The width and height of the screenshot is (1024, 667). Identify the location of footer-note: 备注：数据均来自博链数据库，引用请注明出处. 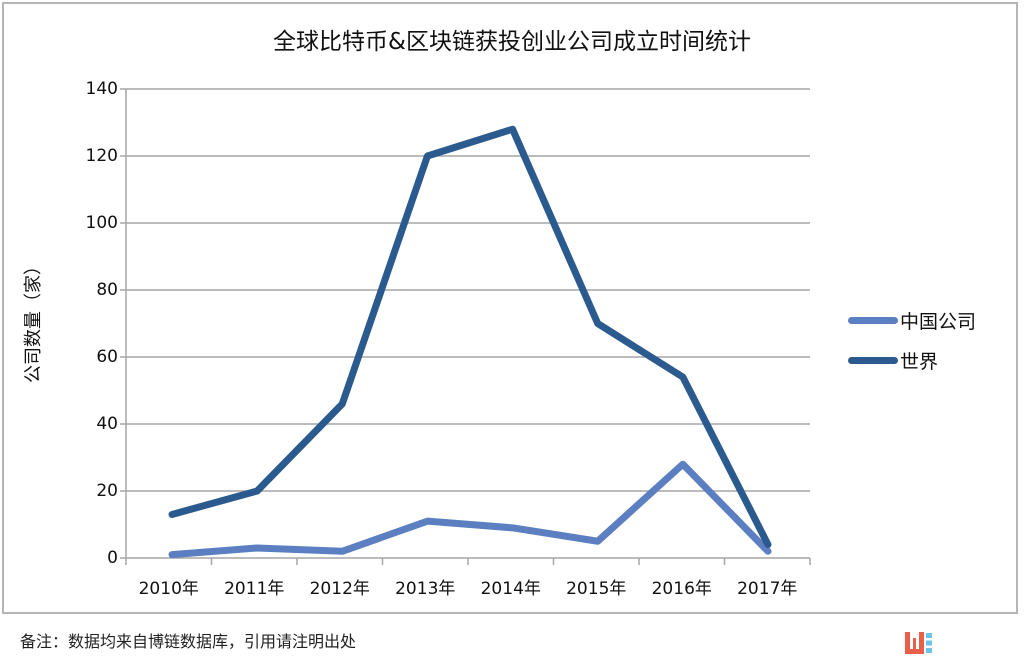
(188, 641).